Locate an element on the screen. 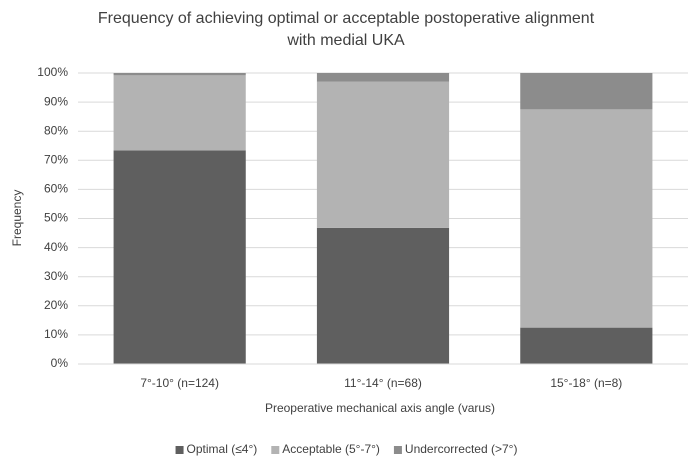  y-tick-label: 30% is located at coordinates (56, 276).